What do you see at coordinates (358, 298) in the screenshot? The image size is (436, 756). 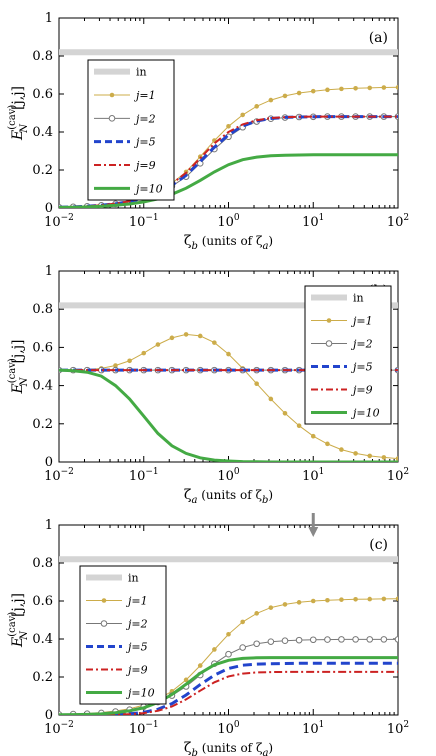 I see `legend-label: in` at bounding box center [358, 298].